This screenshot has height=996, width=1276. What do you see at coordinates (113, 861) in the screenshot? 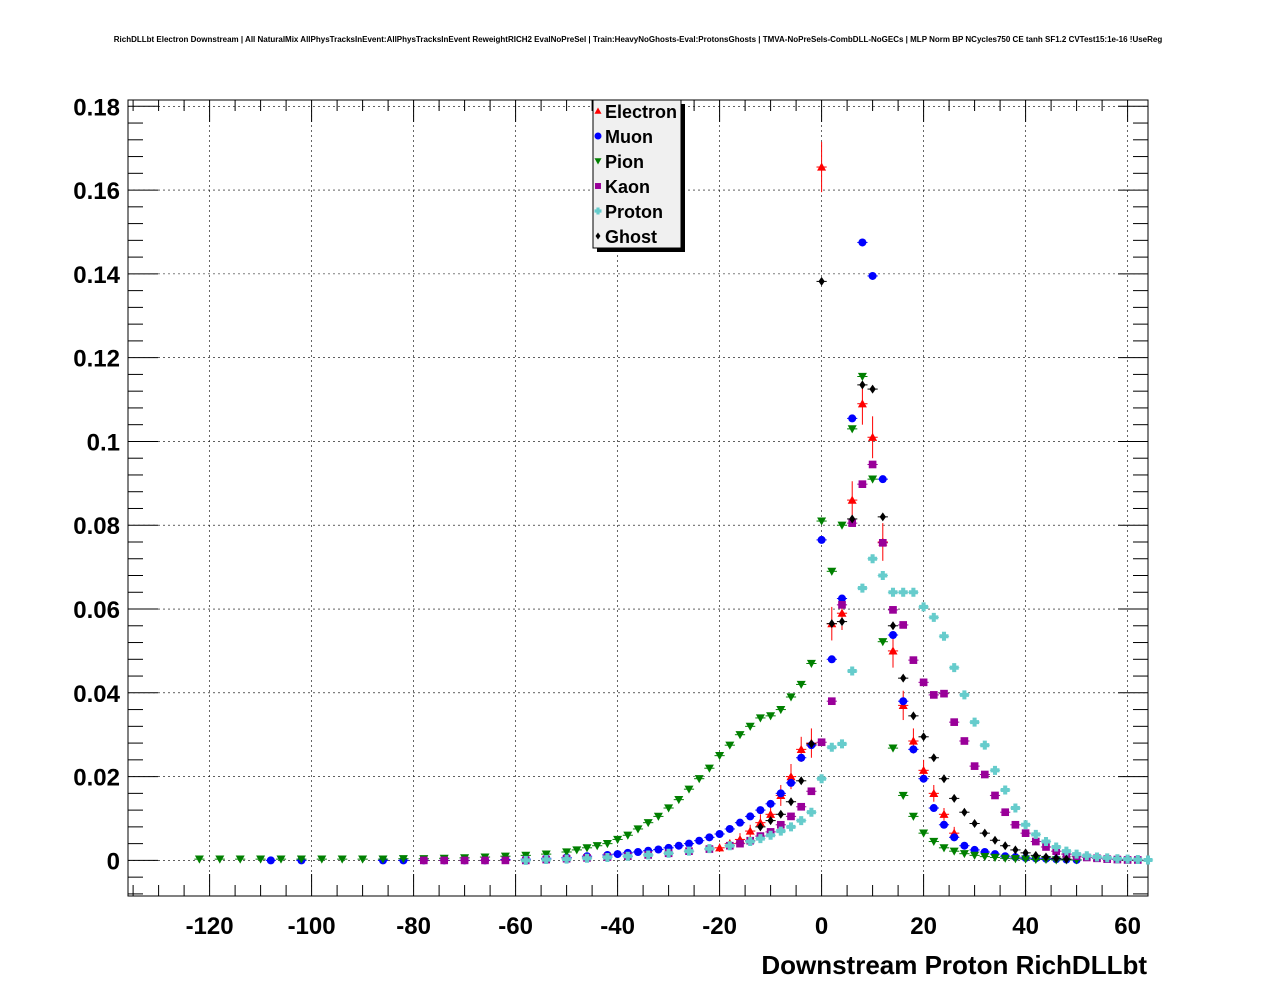
I see `y-tick-label: 0` at bounding box center [113, 861].